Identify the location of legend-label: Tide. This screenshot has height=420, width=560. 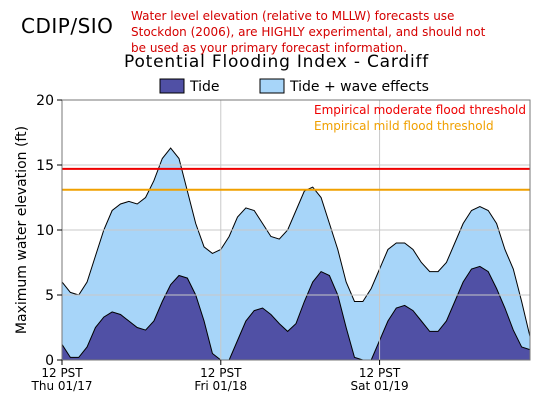
(204, 87).